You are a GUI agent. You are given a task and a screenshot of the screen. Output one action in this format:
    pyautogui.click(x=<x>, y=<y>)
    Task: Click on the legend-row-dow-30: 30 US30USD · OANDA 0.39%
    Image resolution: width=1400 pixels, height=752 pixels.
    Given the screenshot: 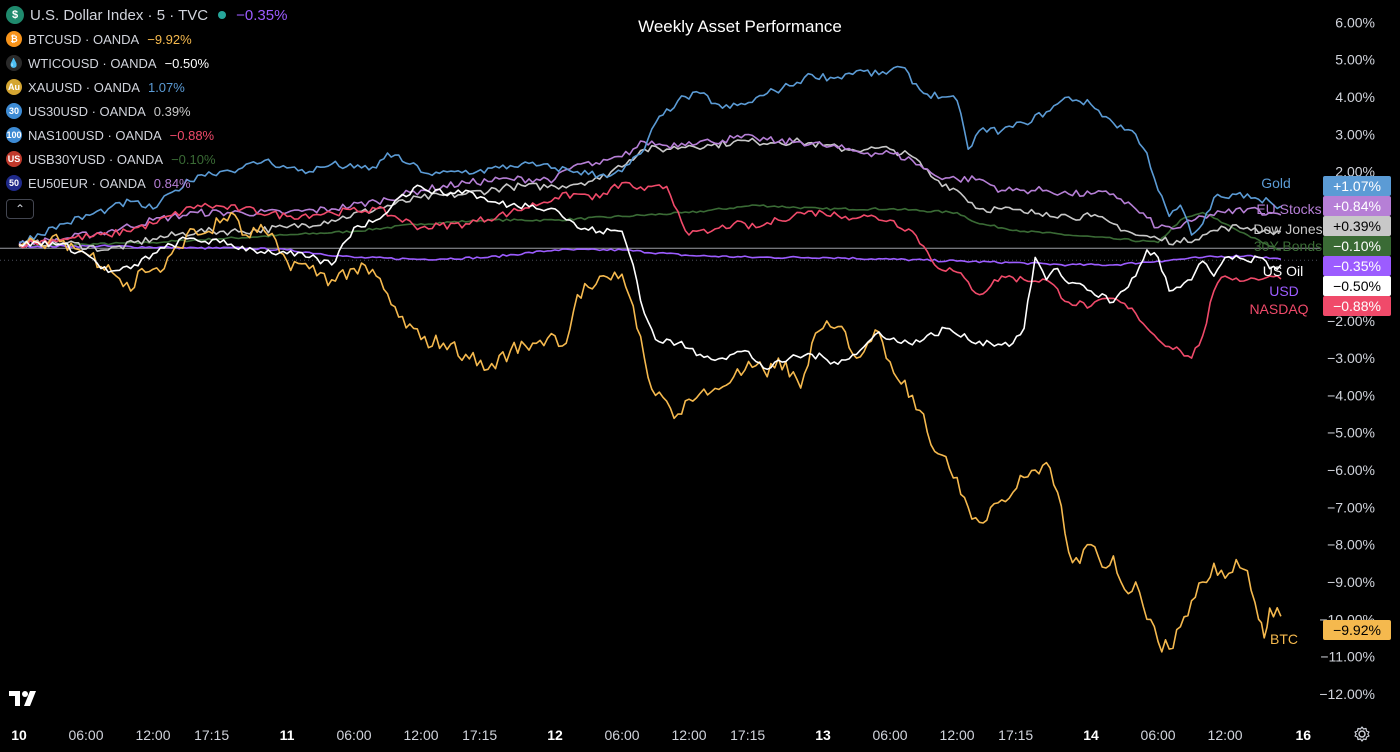 What is the action you would take?
    pyautogui.click(x=146, y=111)
    